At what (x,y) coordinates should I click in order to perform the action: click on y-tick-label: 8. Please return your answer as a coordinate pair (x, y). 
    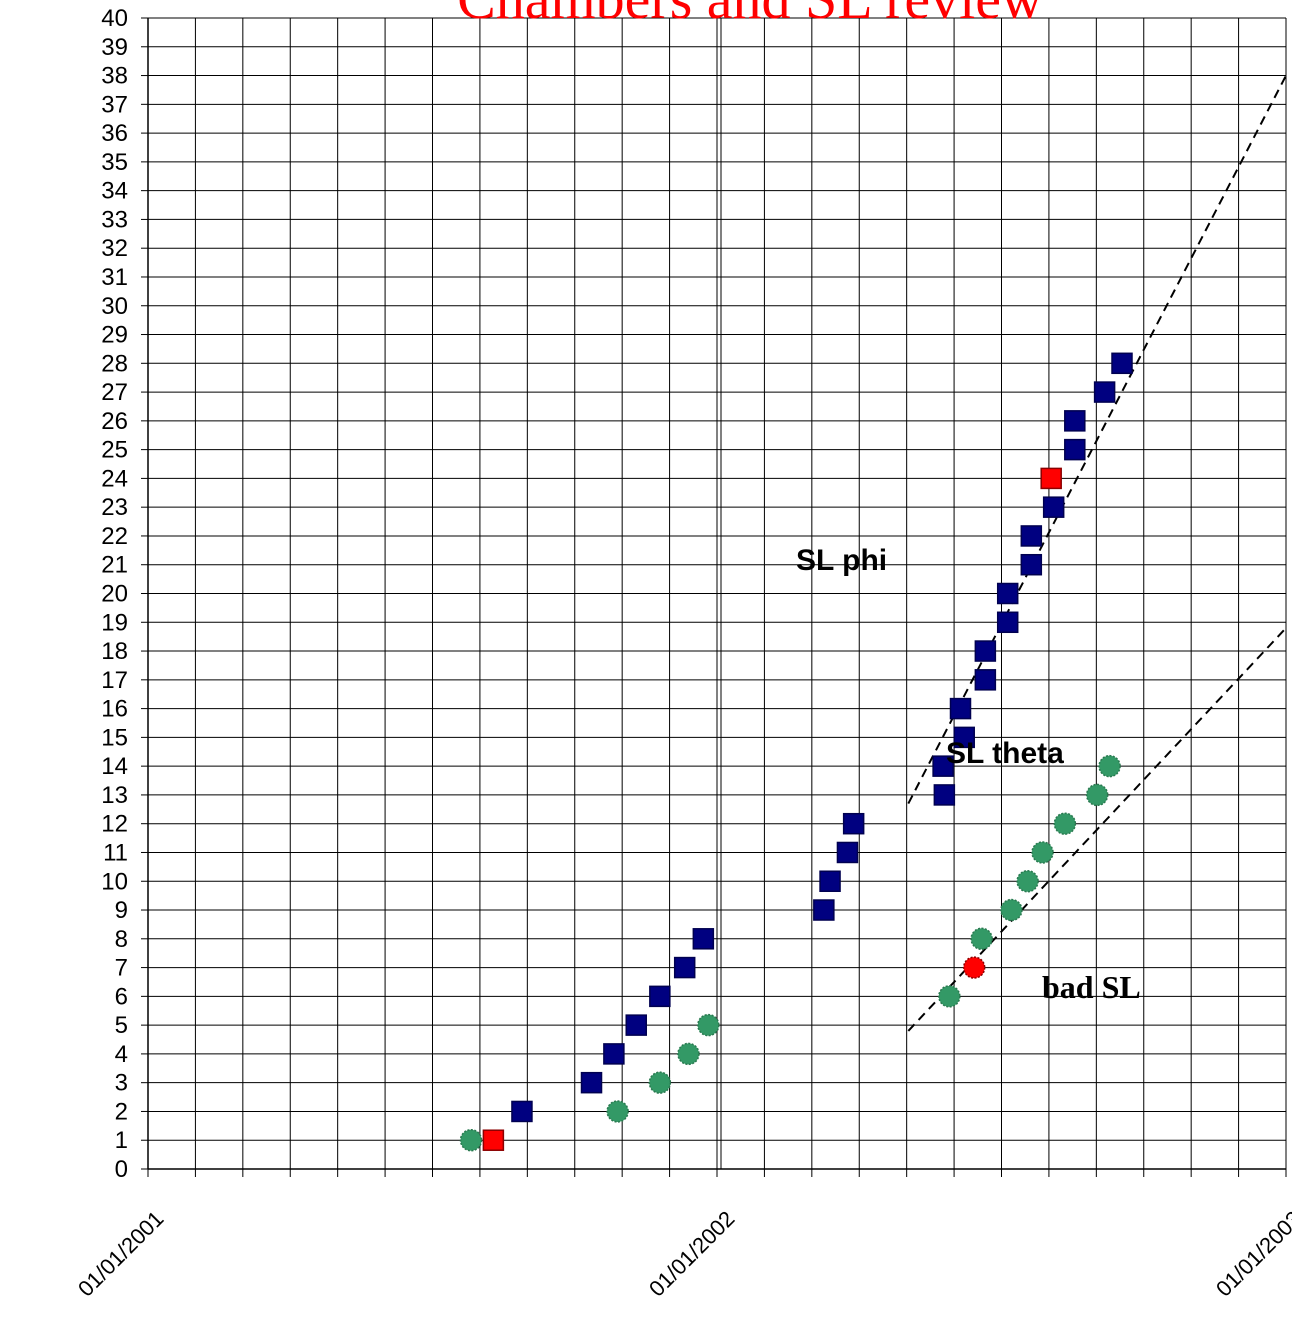
    Looking at the image, I should click on (121, 939).